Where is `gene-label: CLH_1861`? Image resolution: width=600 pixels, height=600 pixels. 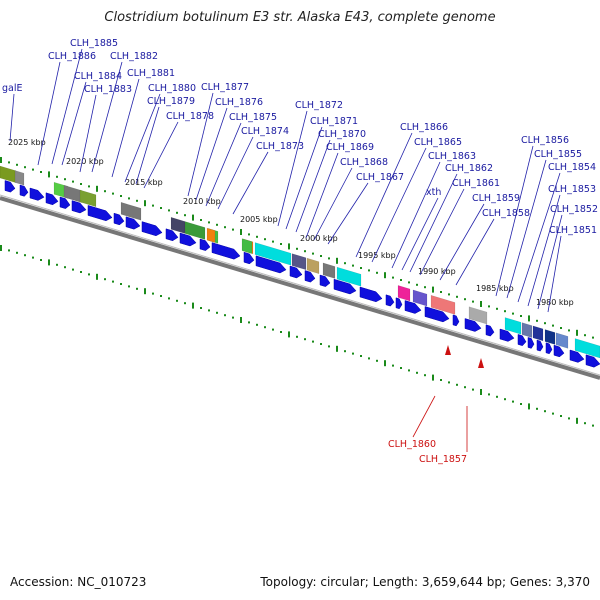
gene-label: CLH_1861 is located at coordinates (476, 183).